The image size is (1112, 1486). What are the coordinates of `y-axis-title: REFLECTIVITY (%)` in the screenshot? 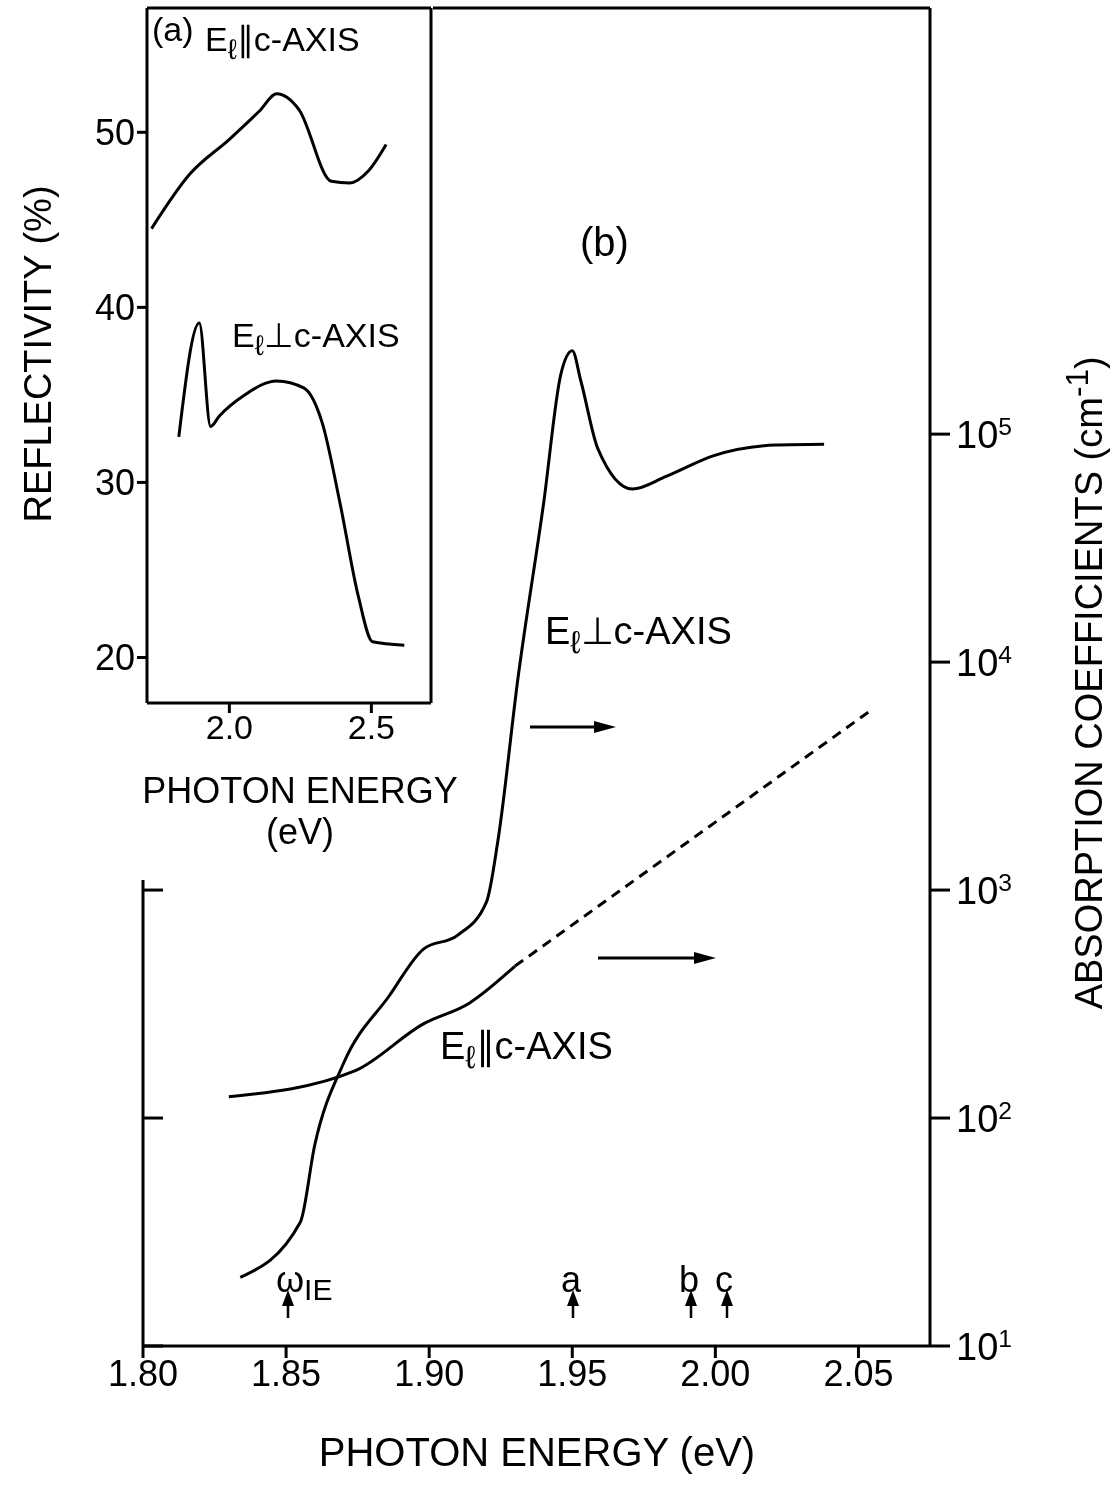 It's located at (38, 354).